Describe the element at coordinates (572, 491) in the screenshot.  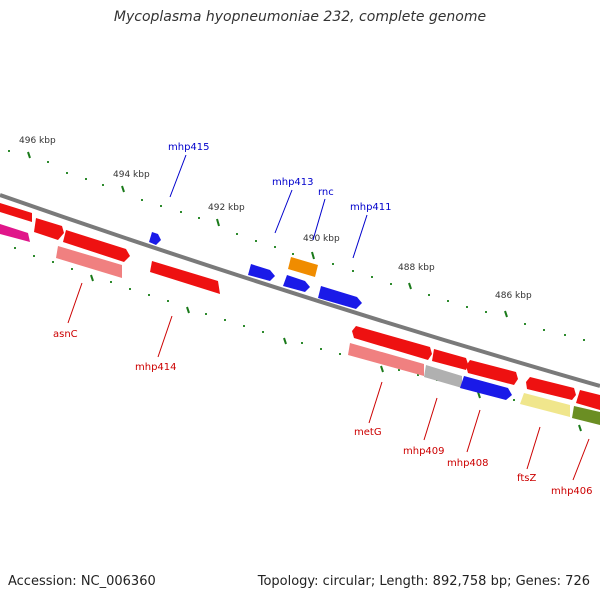
I see `gene-label-mhp406: mhp406` at that location.